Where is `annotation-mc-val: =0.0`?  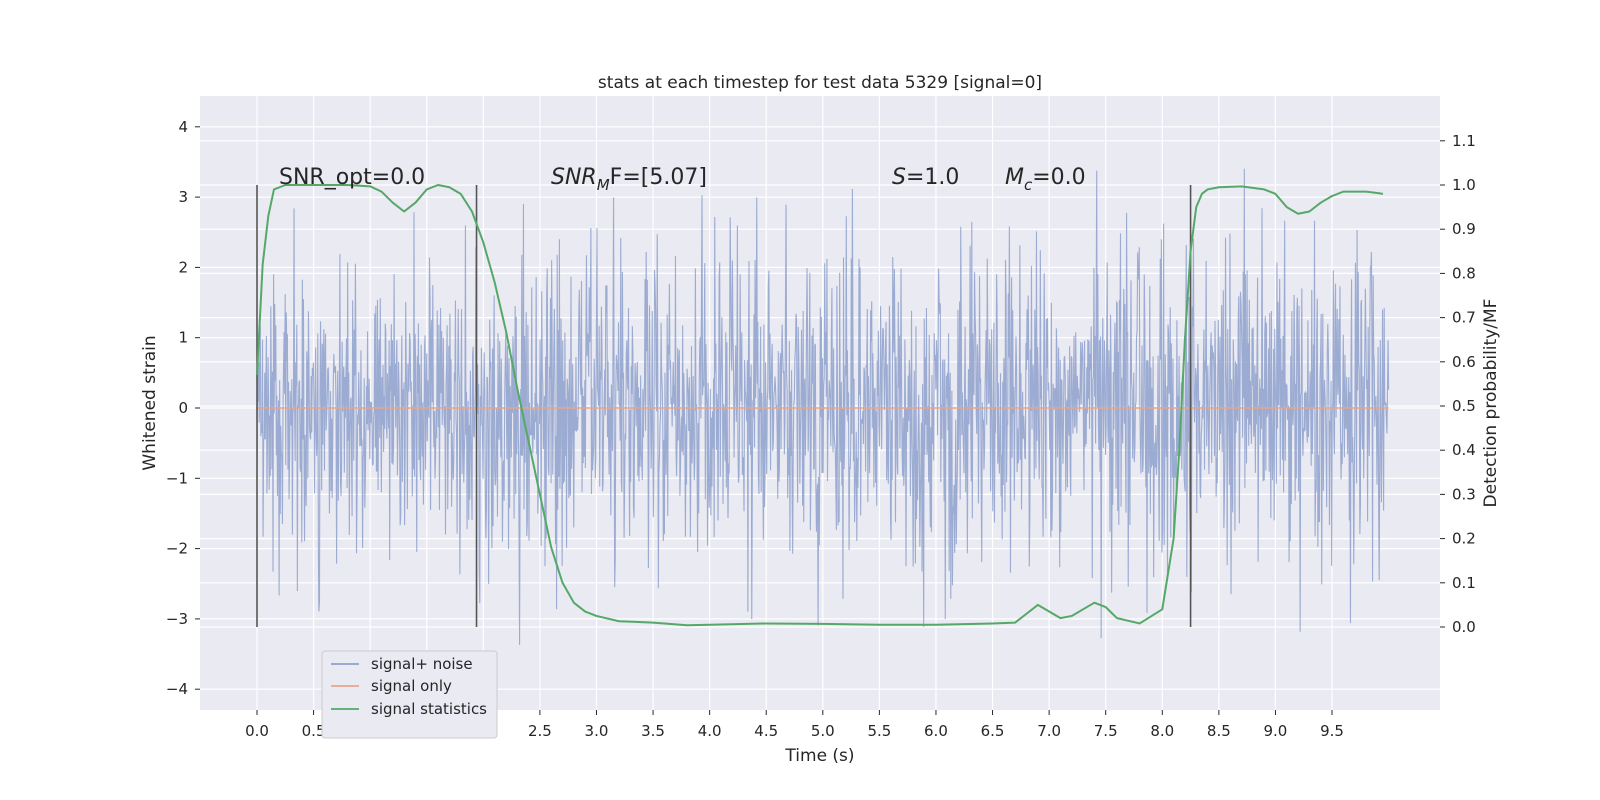 annotation-mc-val: =0.0 is located at coordinates (1058, 177).